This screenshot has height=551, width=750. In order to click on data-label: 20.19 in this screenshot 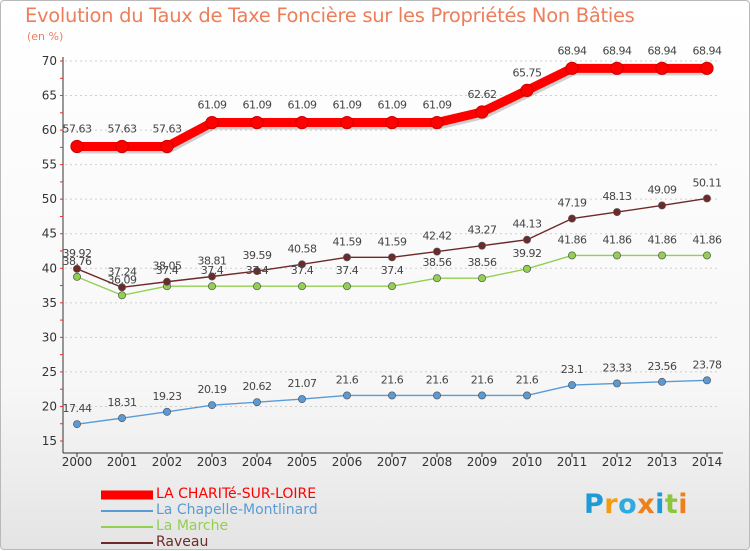, I will do `click(212, 389)`.